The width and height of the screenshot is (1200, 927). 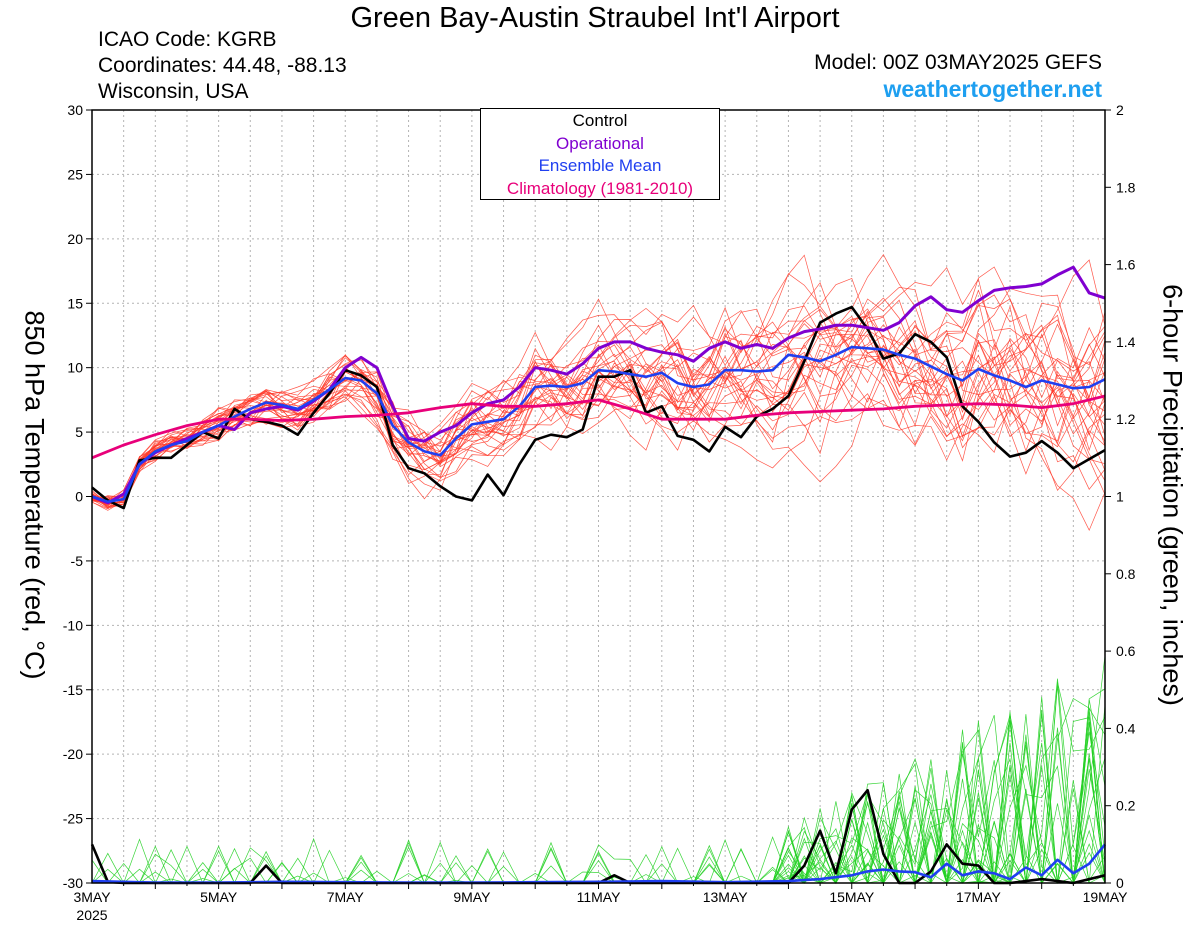 I want to click on y-tick-label-right: 1.2, so click(x=1126, y=419).